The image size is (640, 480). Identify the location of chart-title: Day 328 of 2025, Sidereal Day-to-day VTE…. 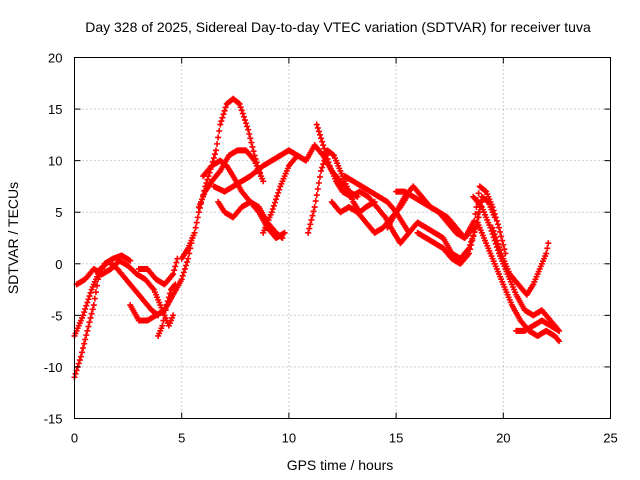
(338, 27).